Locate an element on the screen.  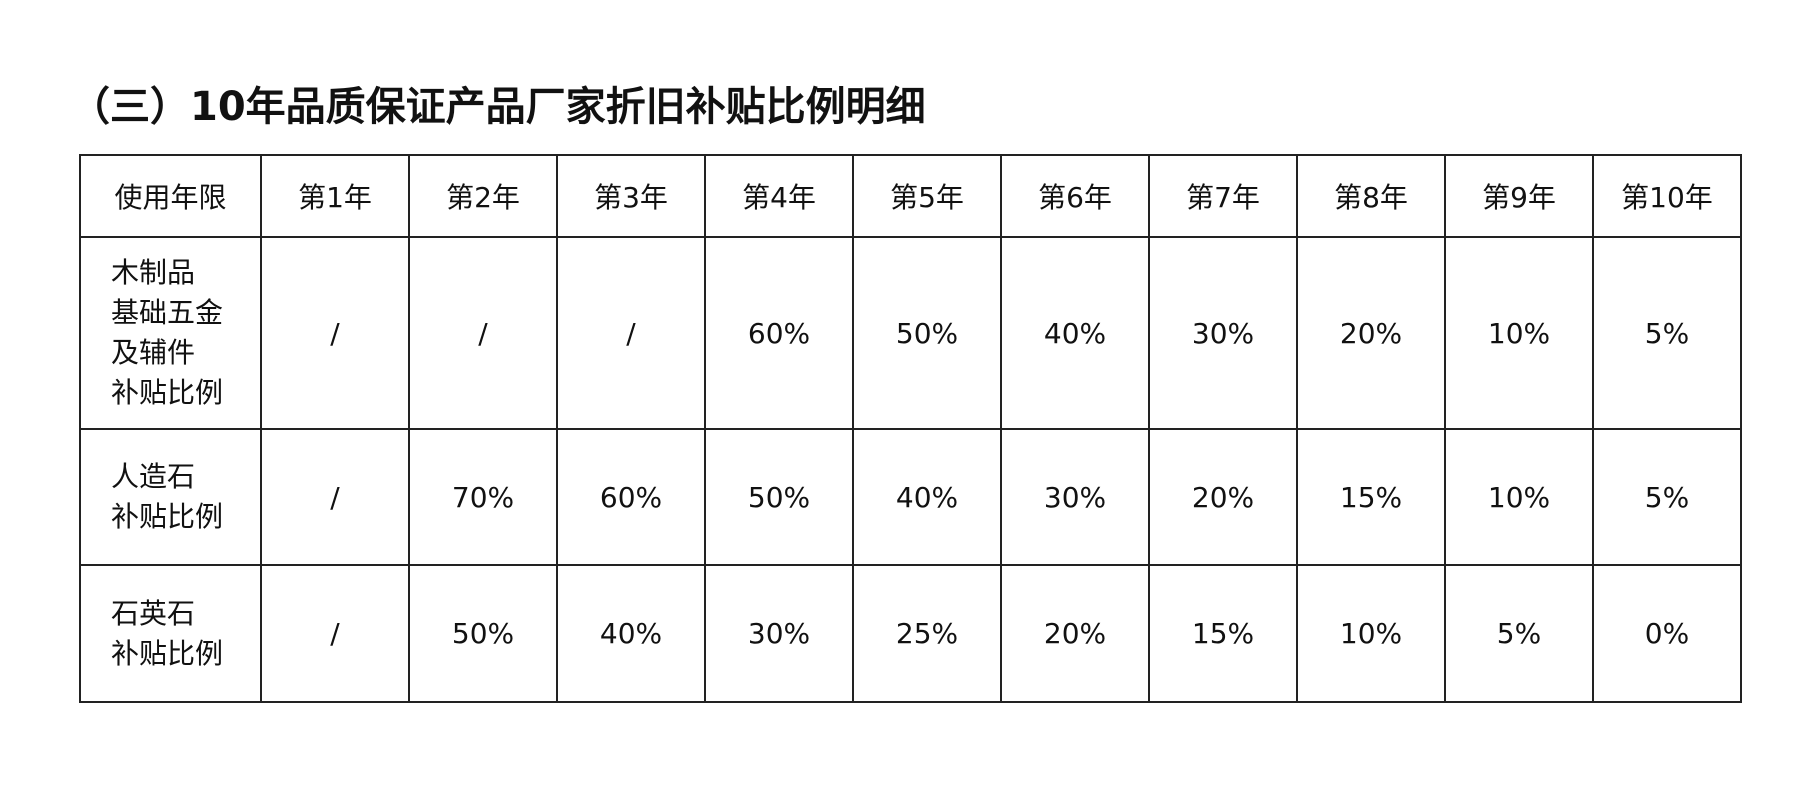
header-cell-year: 第4年 is located at coordinates (779, 196).